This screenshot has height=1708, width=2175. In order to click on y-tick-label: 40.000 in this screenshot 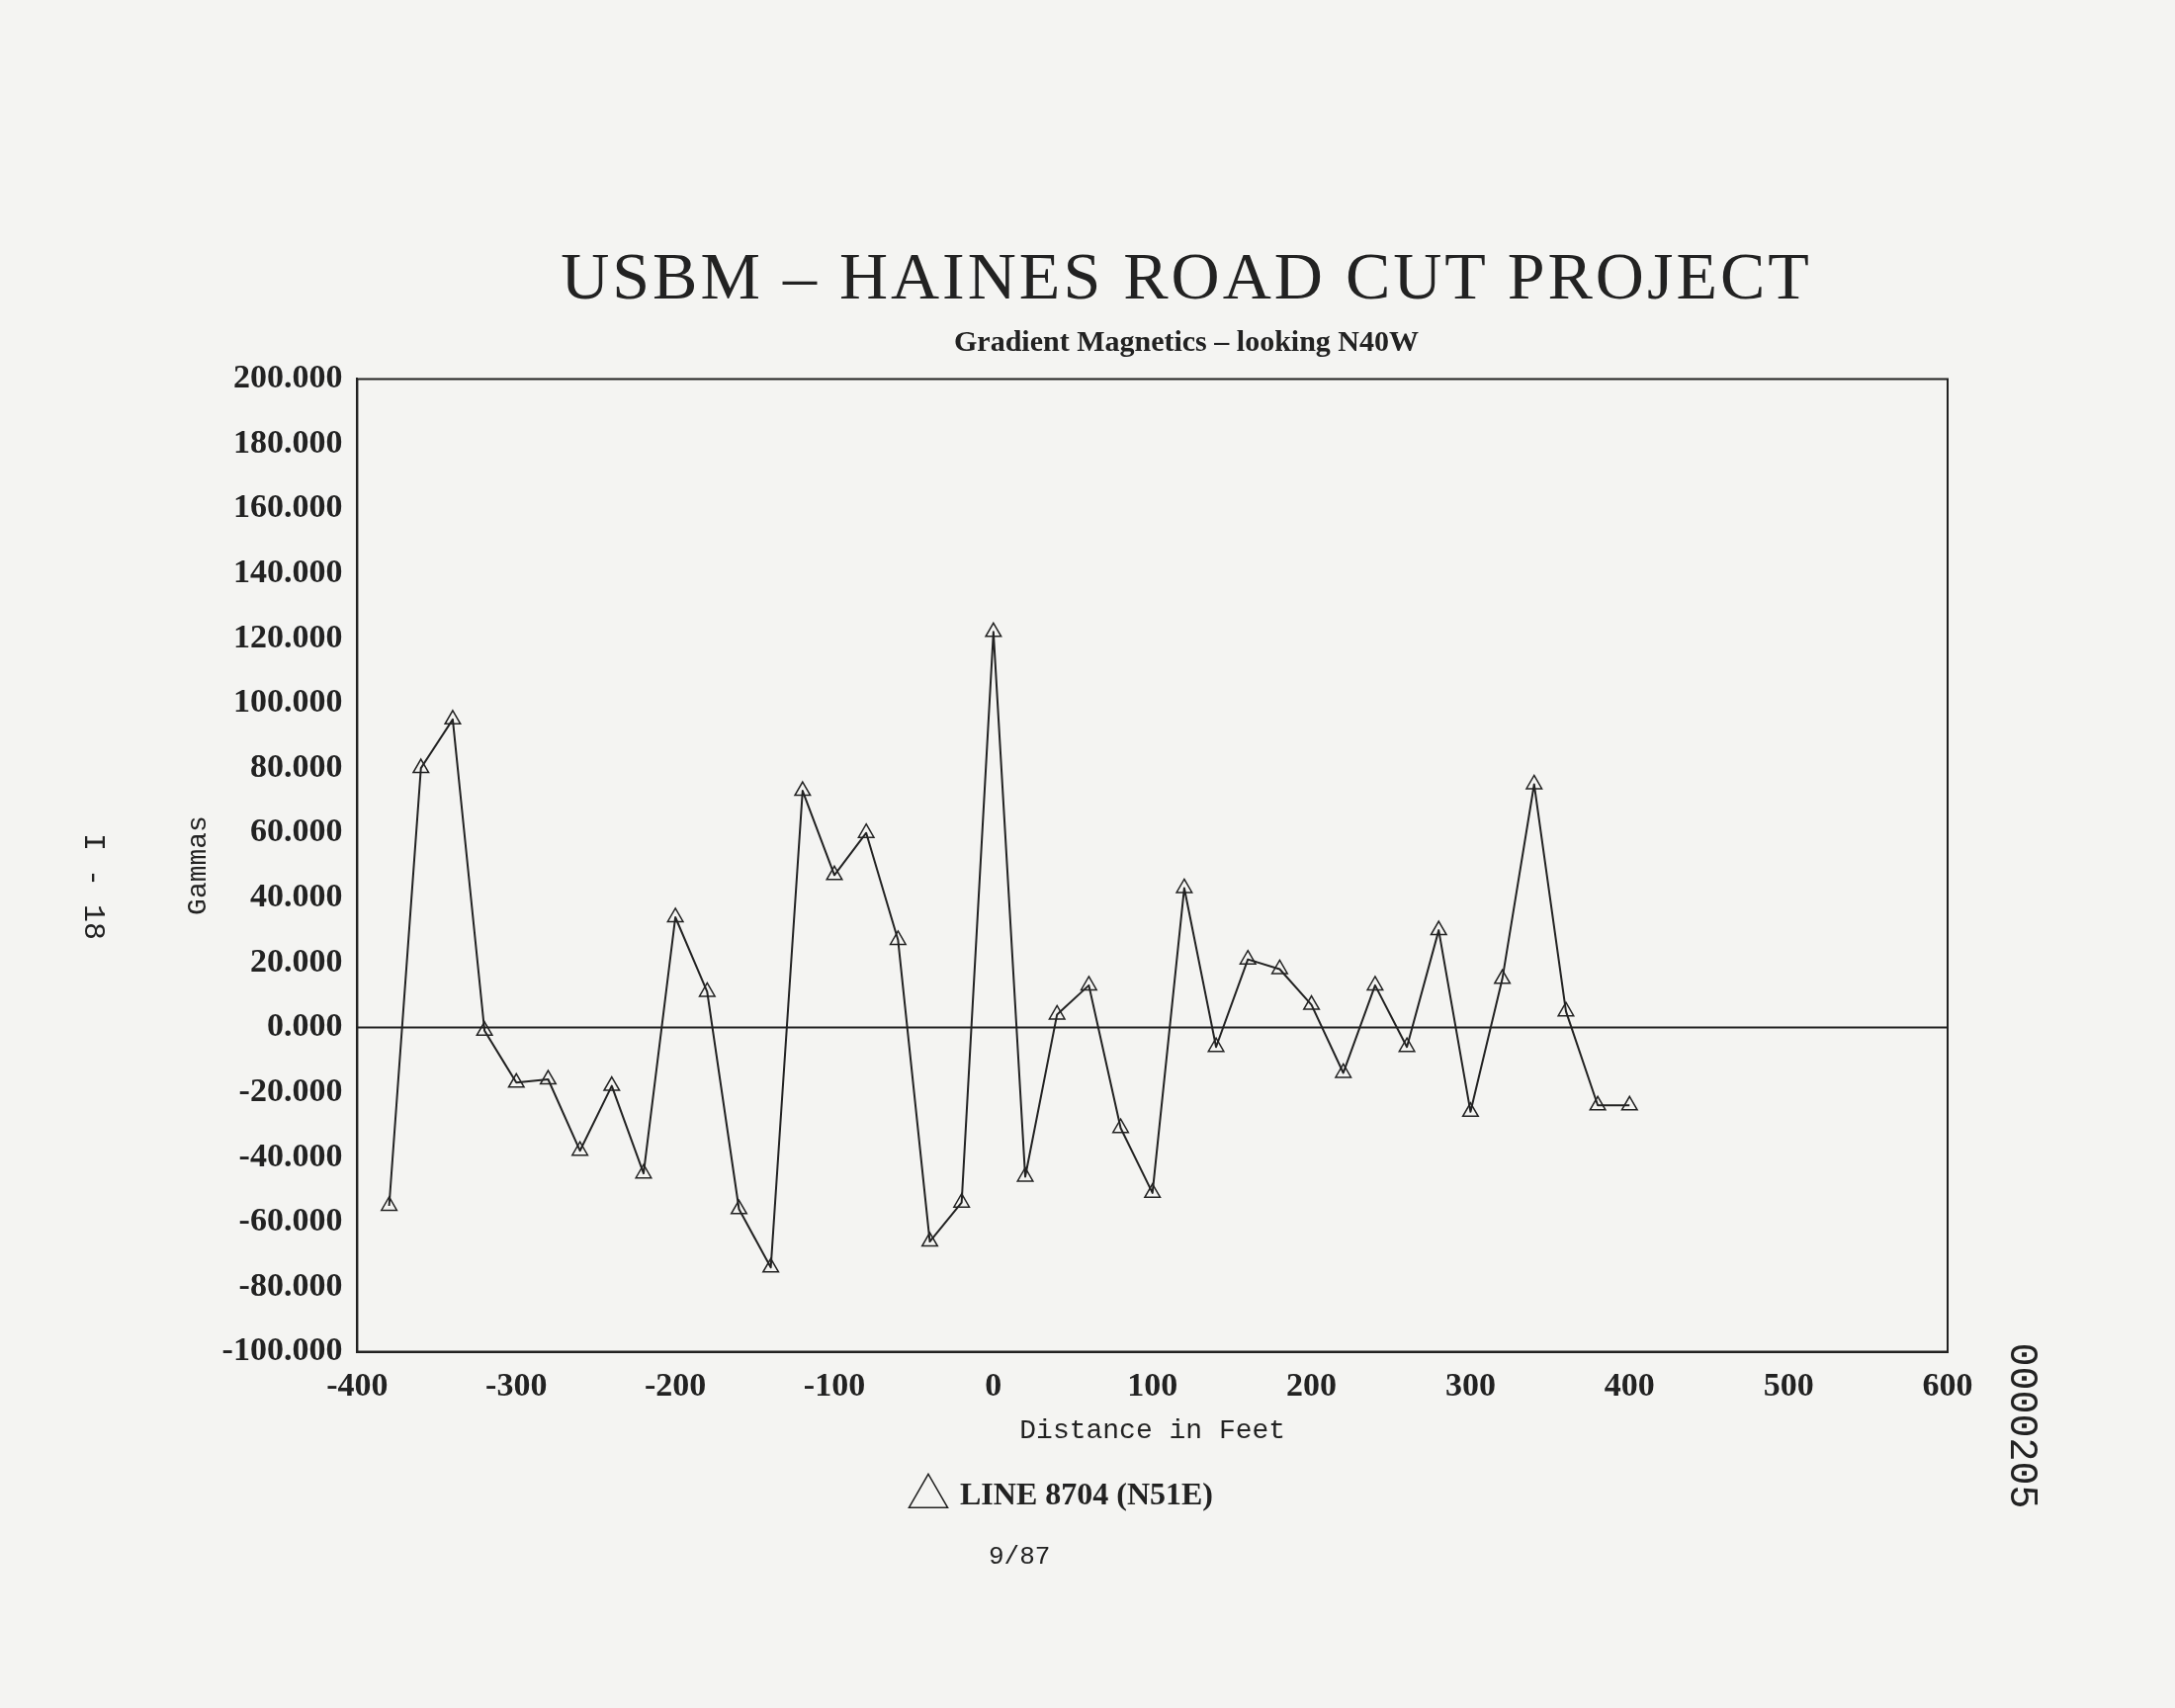, I will do `click(296, 895)`.